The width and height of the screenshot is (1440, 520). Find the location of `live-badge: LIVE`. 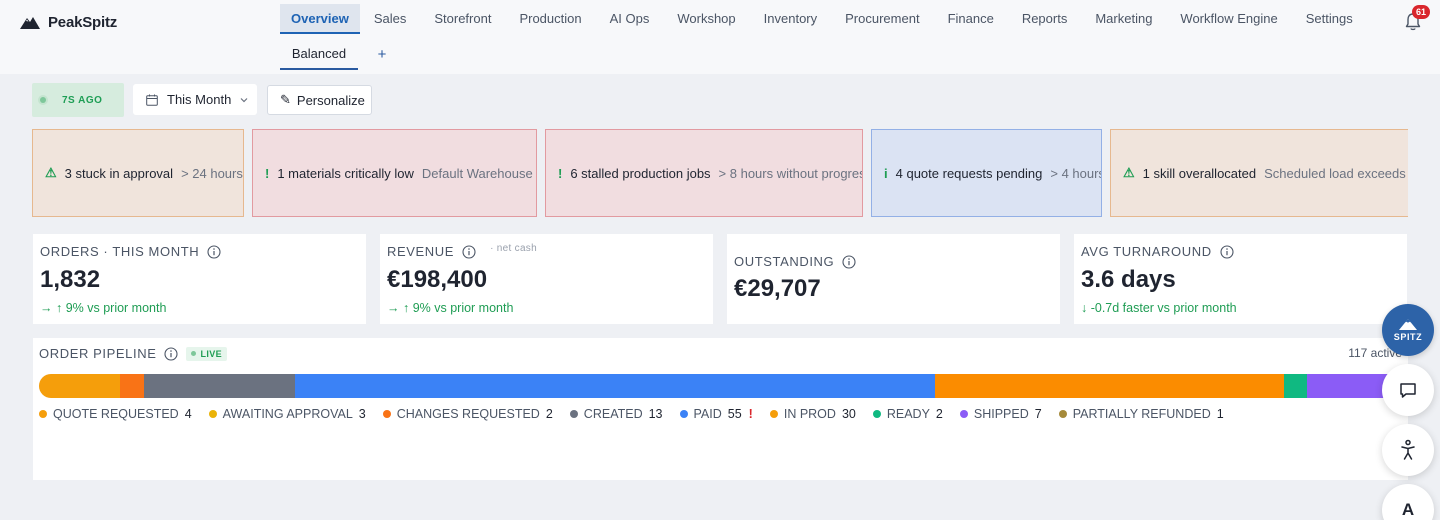

live-badge: LIVE is located at coordinates (207, 353).